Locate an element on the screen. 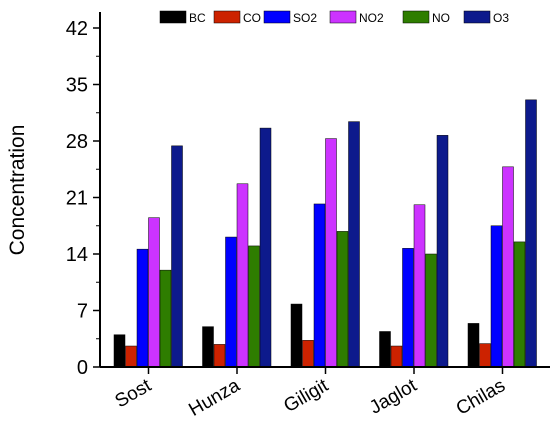 The height and width of the screenshot is (447, 550). y-axis-title: Concentration is located at coordinates (17, 190).